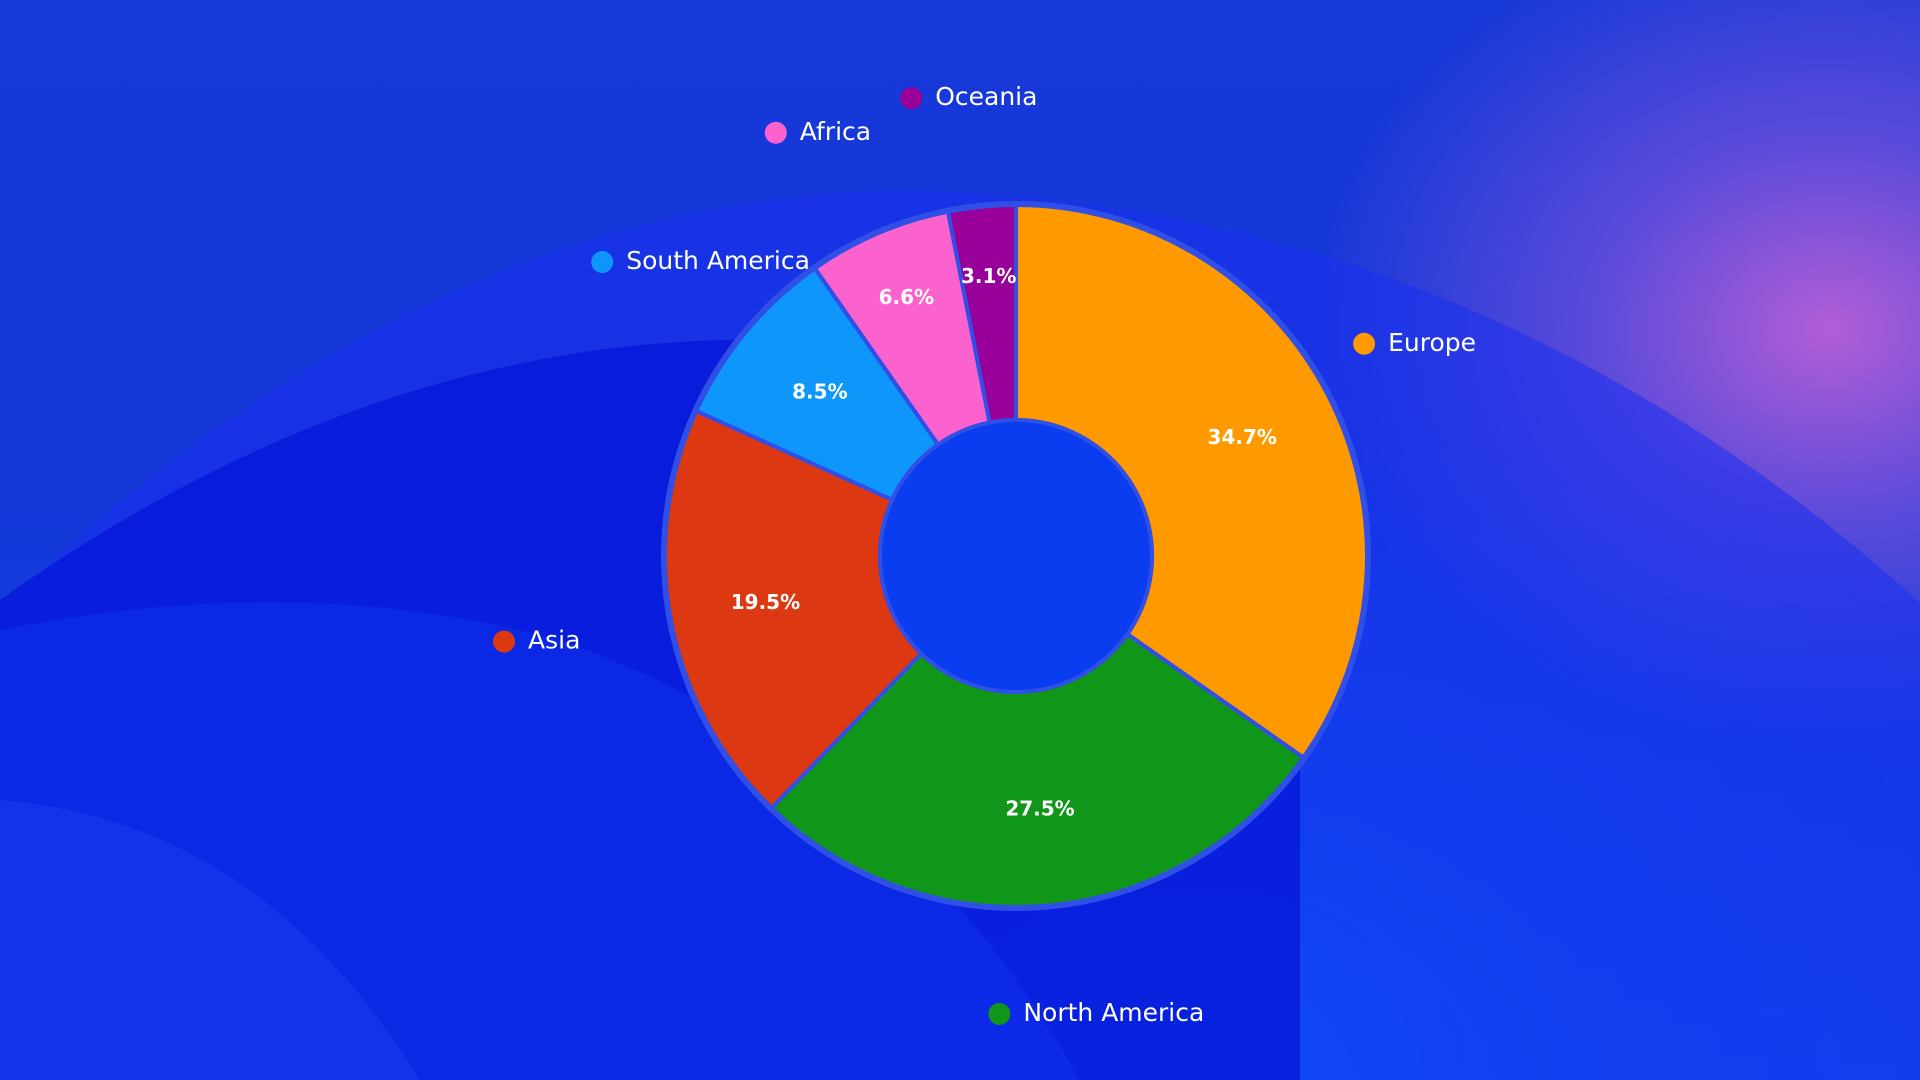 This screenshot has width=1920, height=1080. What do you see at coordinates (1432, 342) in the screenshot?
I see `legend-label: Europe` at bounding box center [1432, 342].